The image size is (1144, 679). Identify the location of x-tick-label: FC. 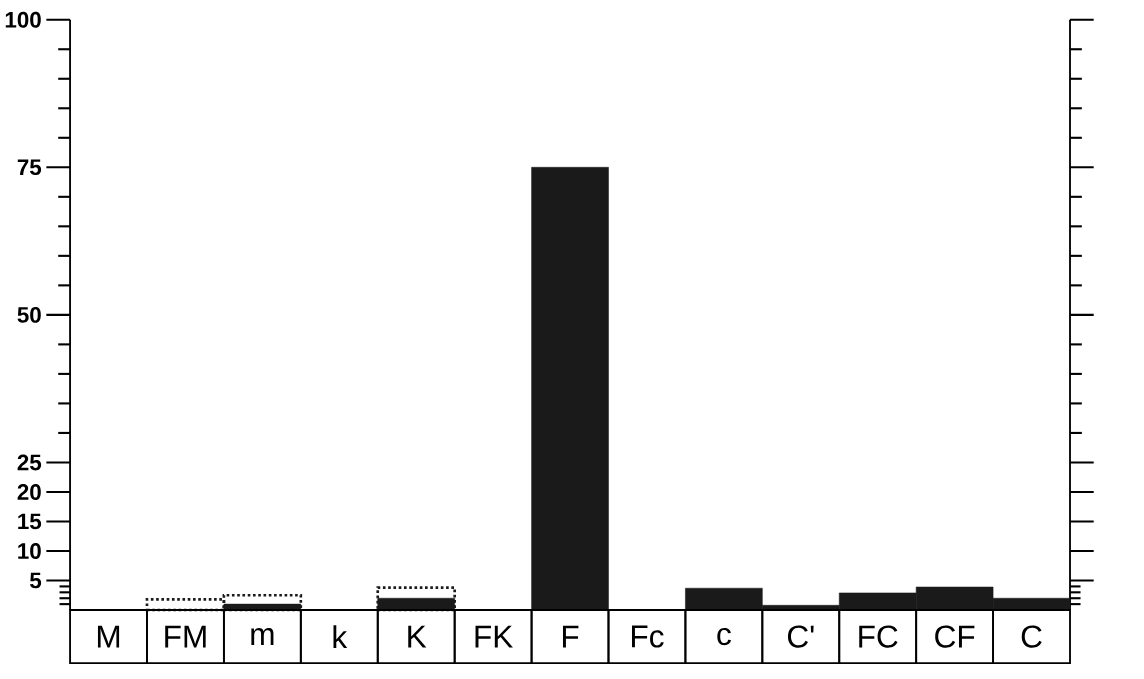
(878, 636).